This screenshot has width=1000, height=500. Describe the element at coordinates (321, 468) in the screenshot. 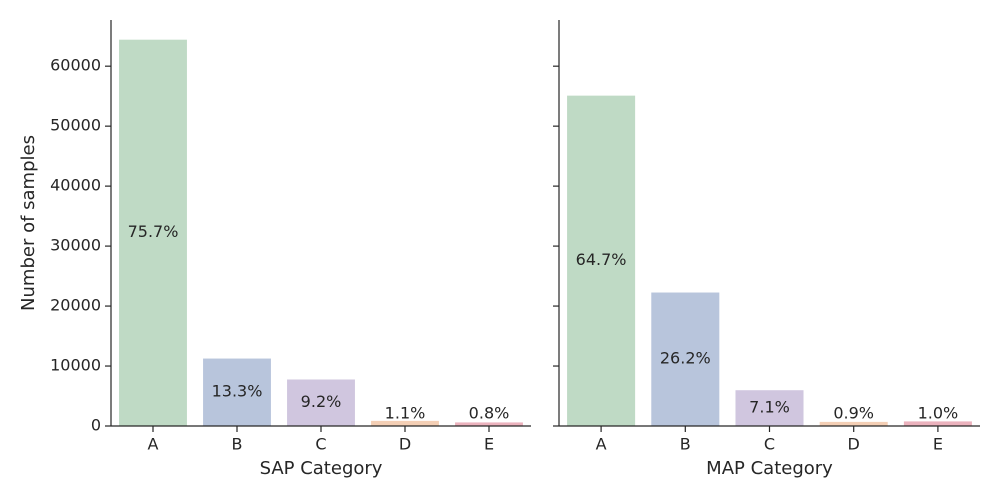

I see `x-axis-label: SAP Category` at that location.